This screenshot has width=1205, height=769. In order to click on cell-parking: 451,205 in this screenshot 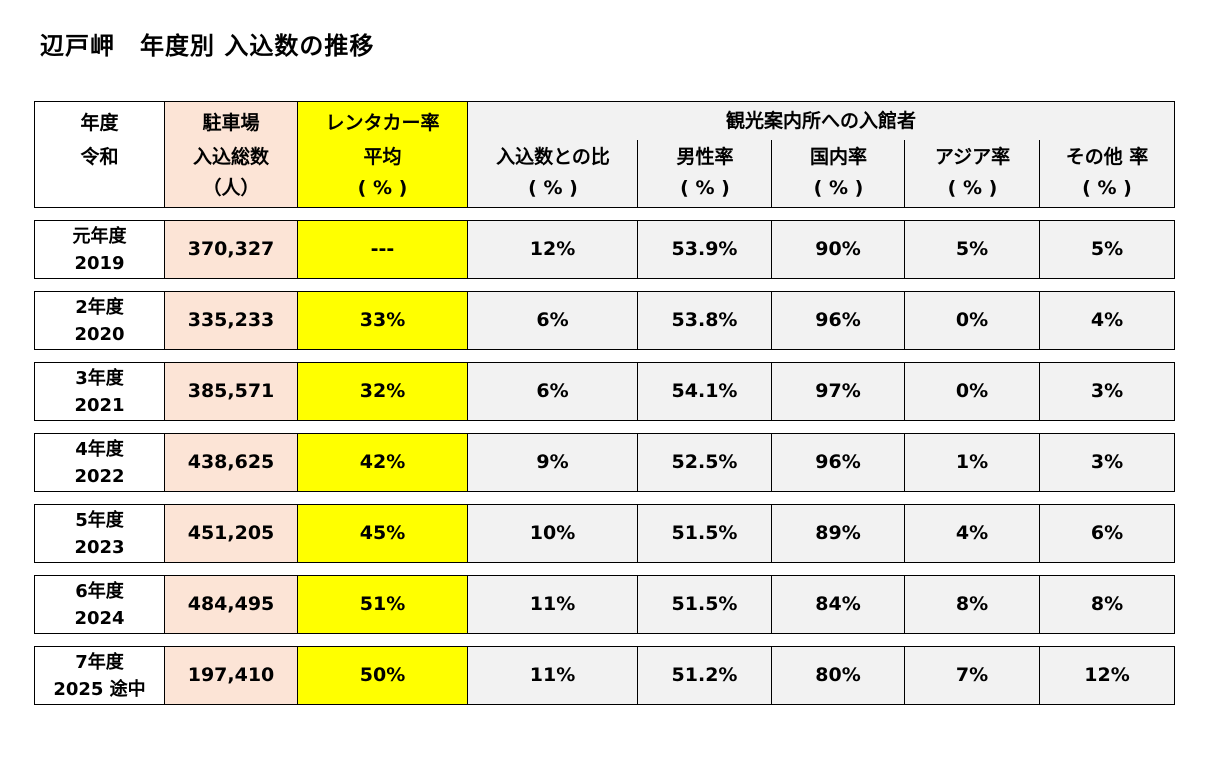, I will do `click(231, 533)`.